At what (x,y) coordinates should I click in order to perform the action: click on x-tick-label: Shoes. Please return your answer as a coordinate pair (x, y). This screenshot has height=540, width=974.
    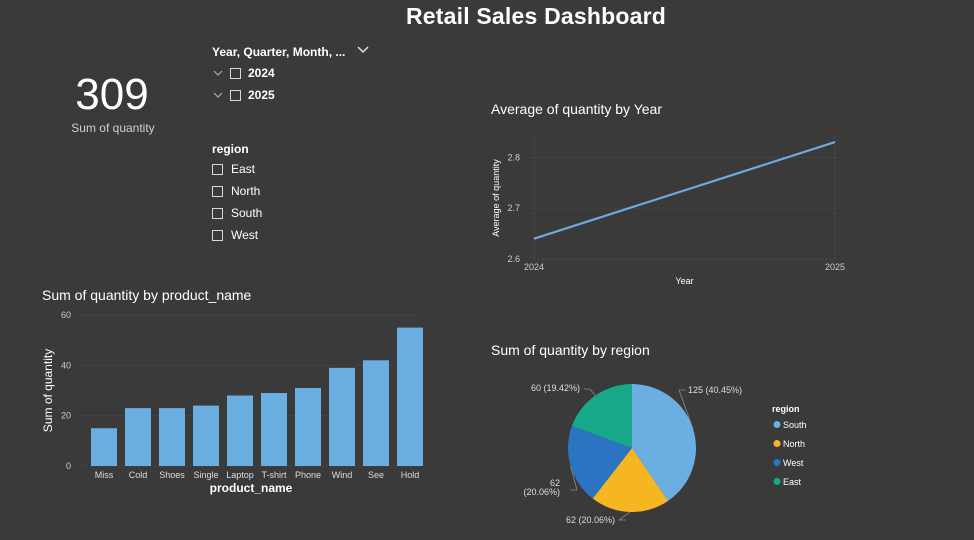
    Looking at the image, I should click on (172, 475).